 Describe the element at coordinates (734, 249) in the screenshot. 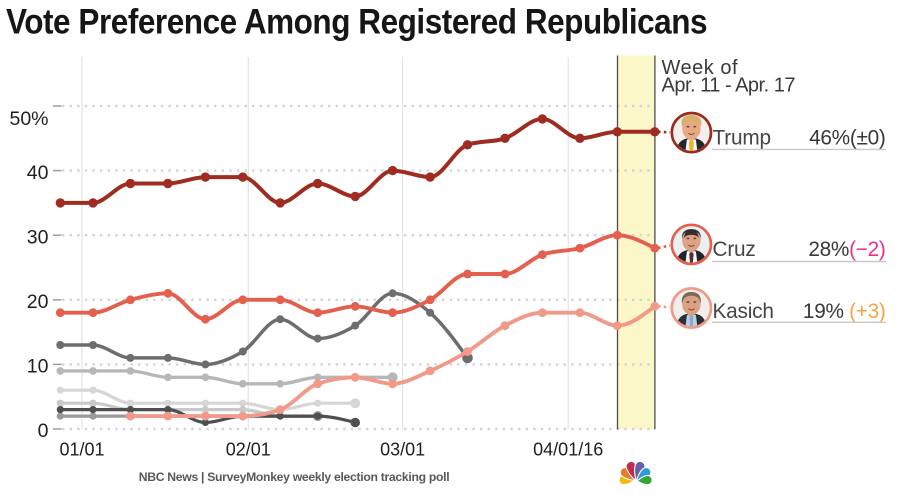

I see `svg-text: Cruz` at that location.